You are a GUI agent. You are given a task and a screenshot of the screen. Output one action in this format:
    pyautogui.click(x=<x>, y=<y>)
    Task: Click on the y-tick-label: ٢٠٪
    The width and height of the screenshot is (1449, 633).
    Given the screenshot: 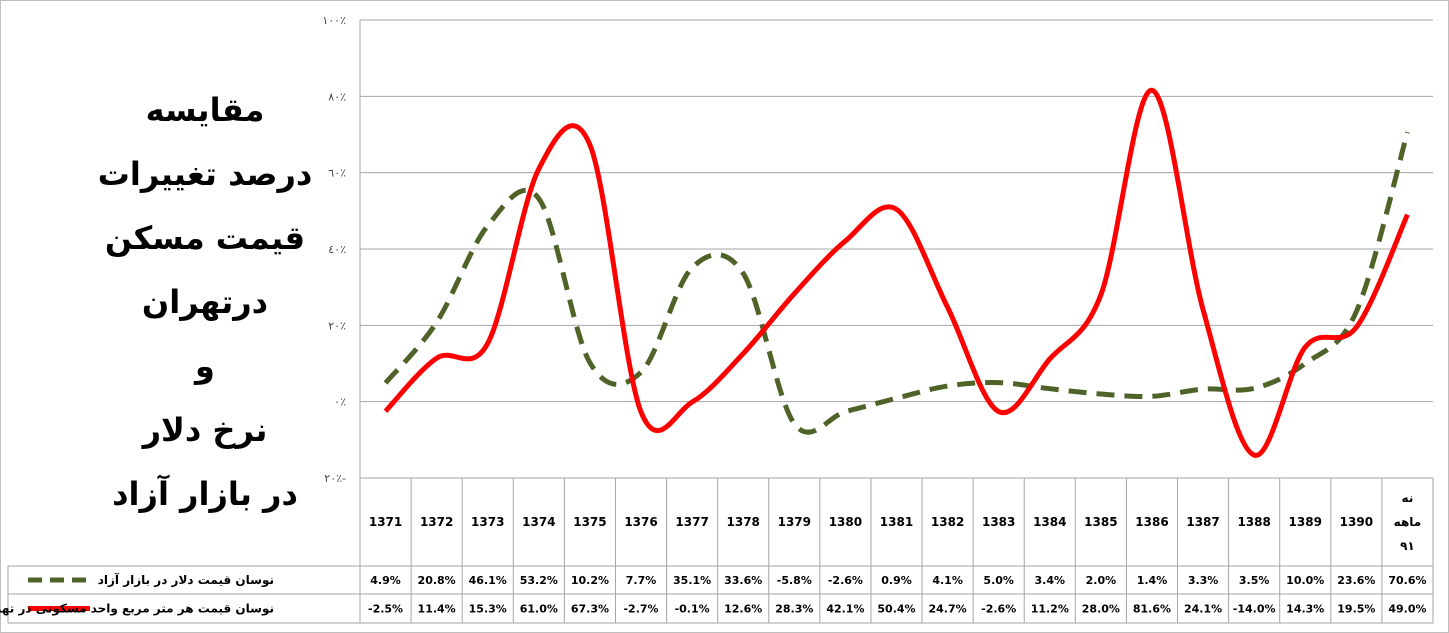 What is the action you would take?
    pyautogui.click(x=337, y=325)
    